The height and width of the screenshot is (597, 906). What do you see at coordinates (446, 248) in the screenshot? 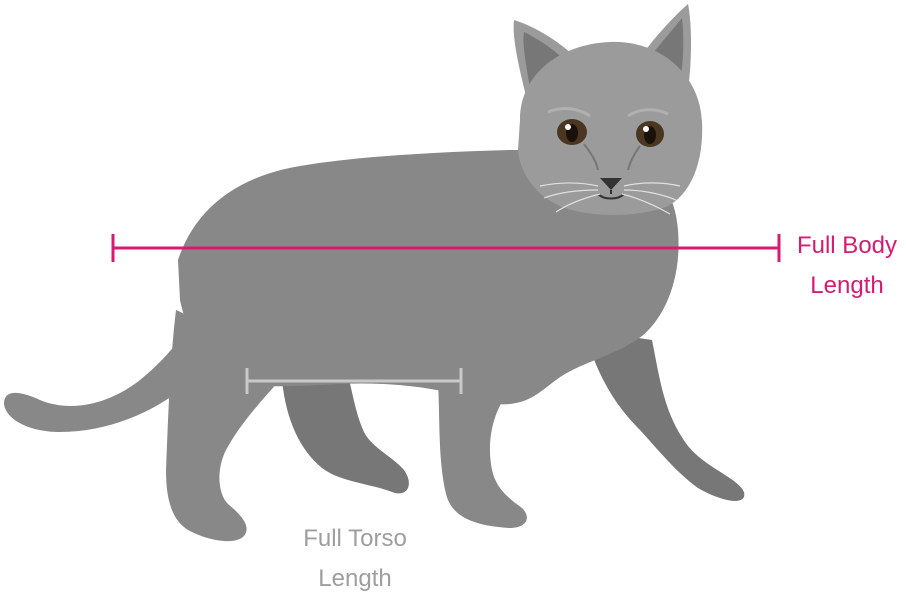
I see `full-body-length-line` at bounding box center [446, 248].